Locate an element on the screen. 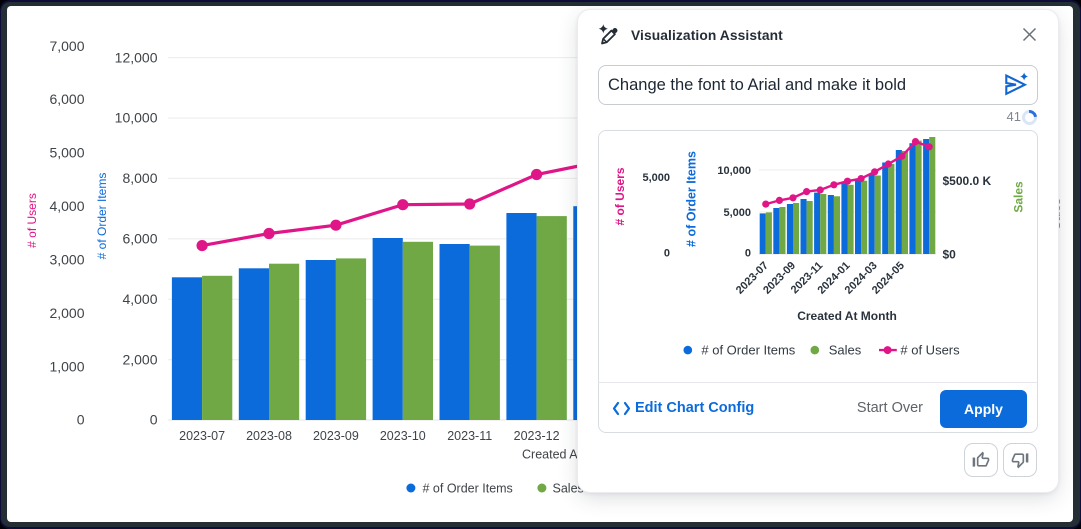 The height and width of the screenshot is (529, 1081). svg-text: 8,000 is located at coordinates (139, 178).